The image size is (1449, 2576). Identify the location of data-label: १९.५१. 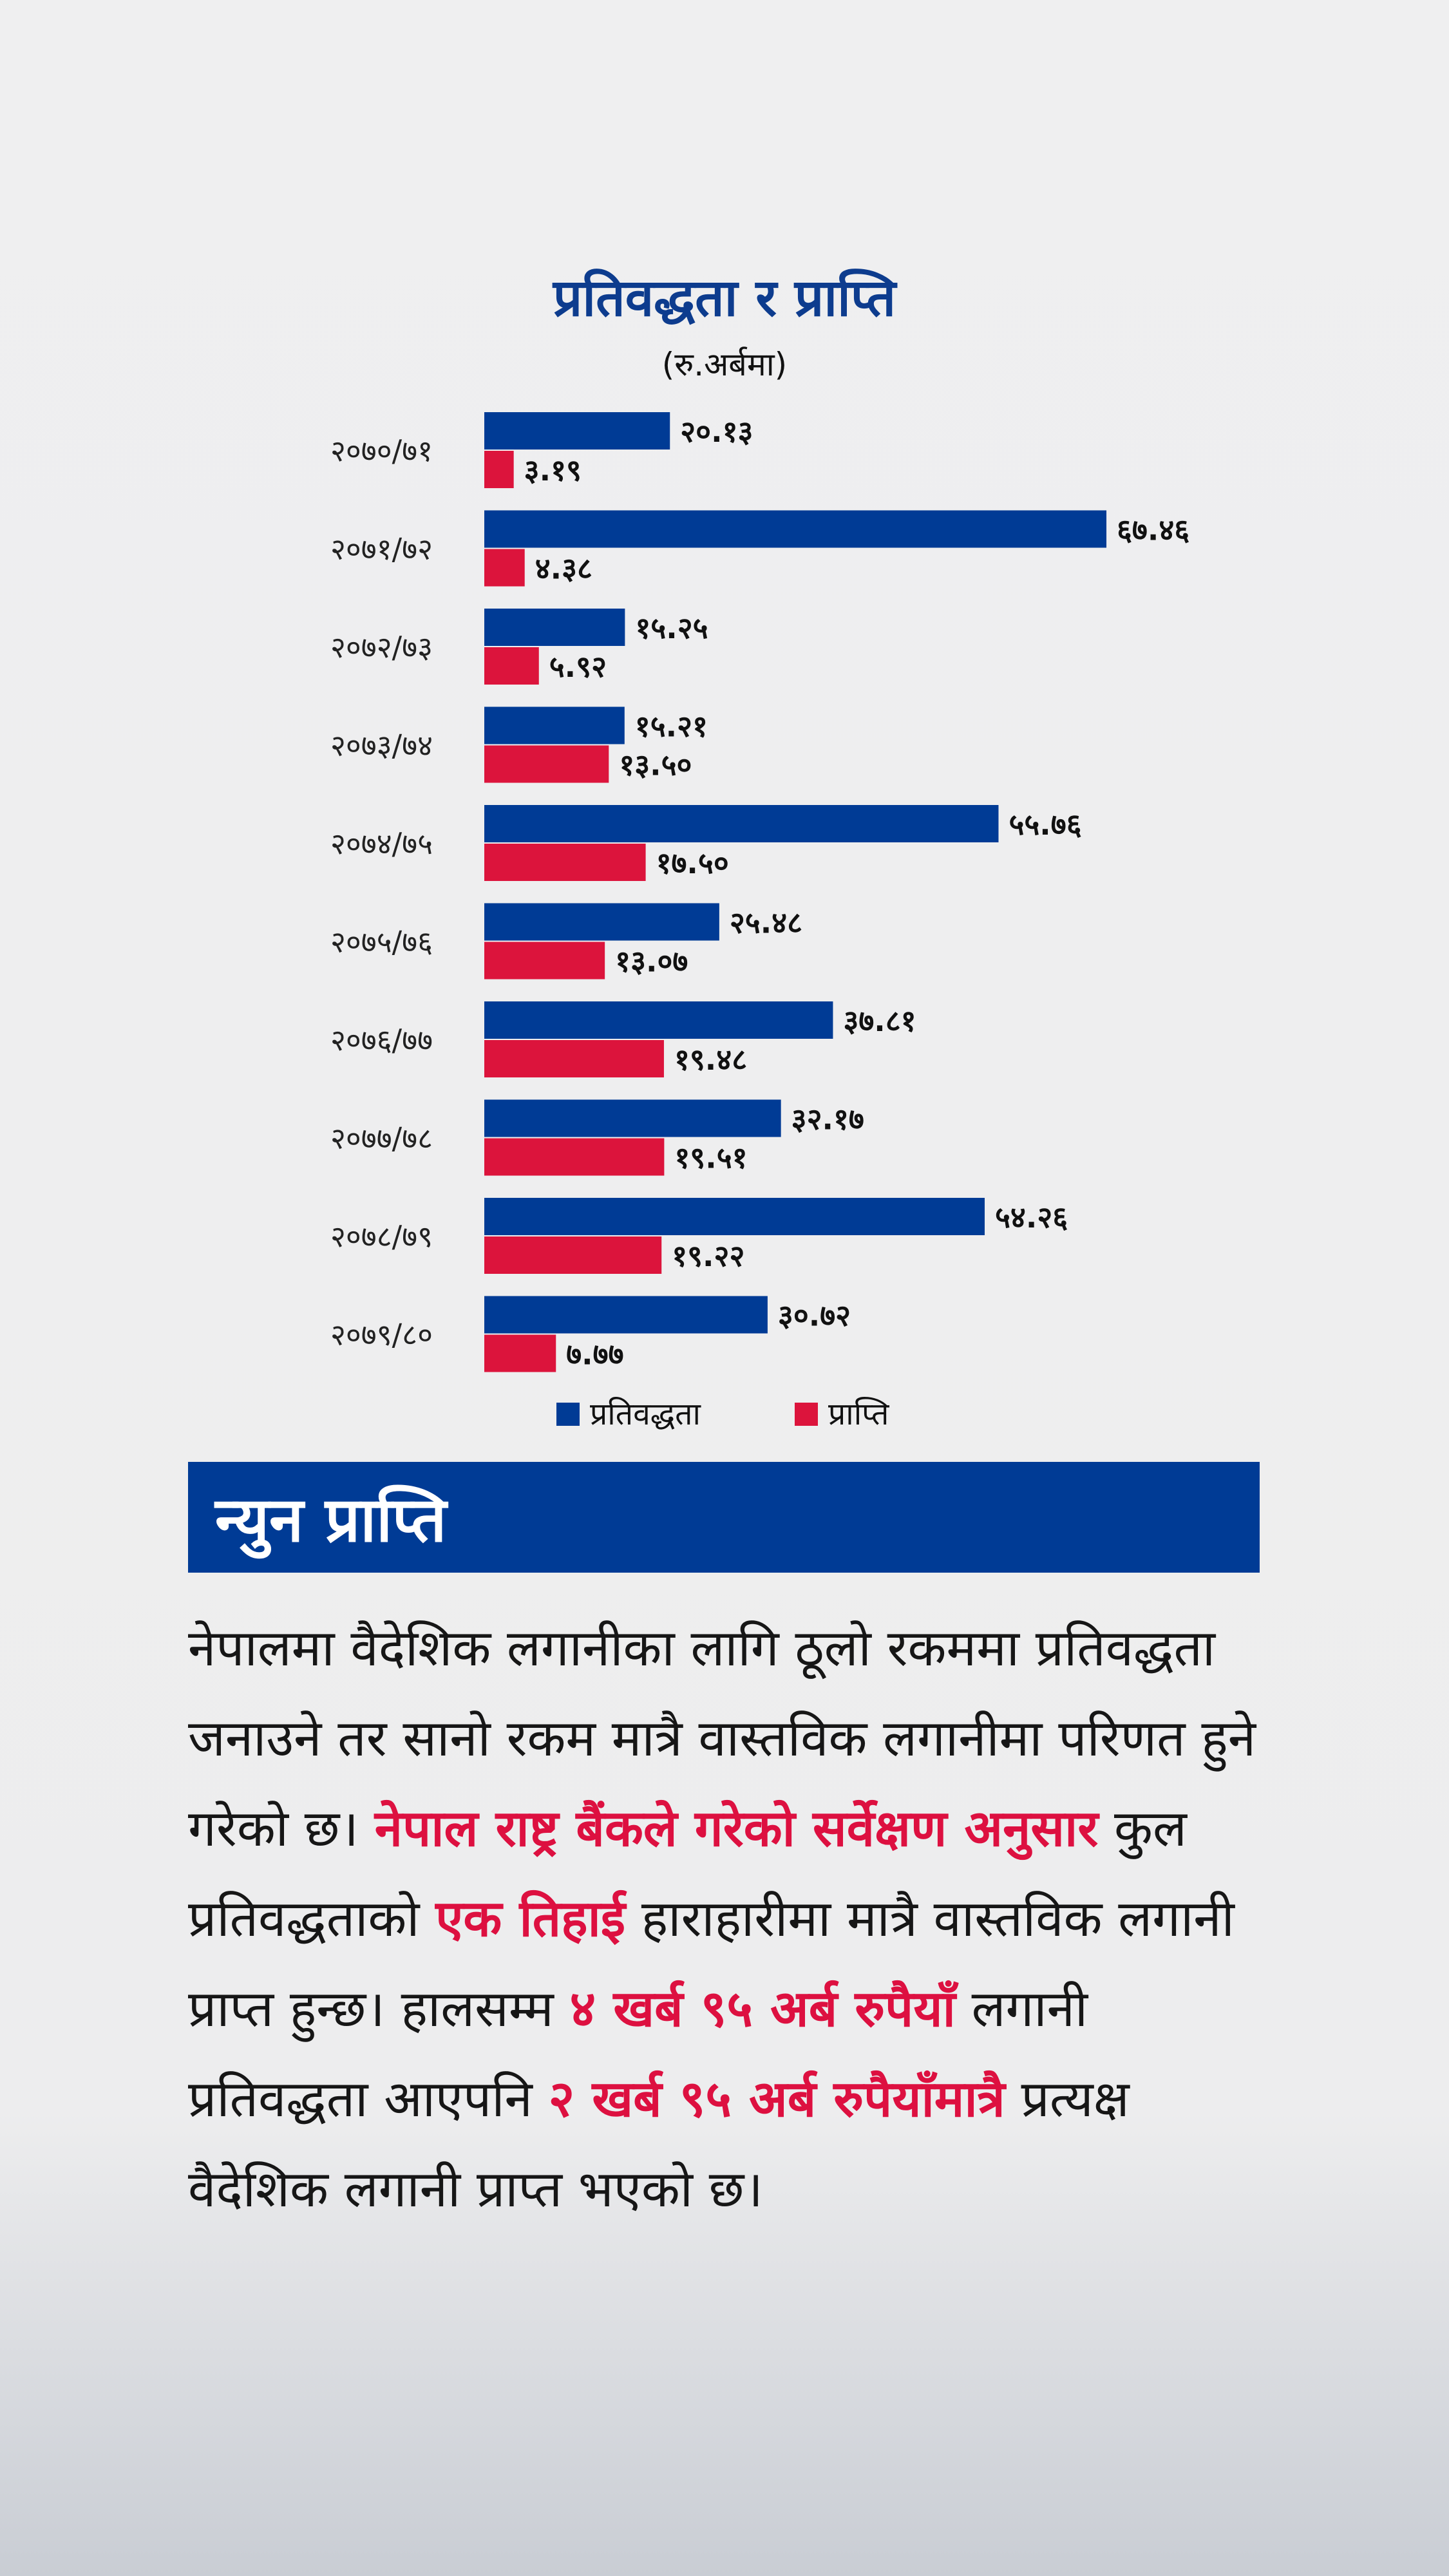
(711, 1158).